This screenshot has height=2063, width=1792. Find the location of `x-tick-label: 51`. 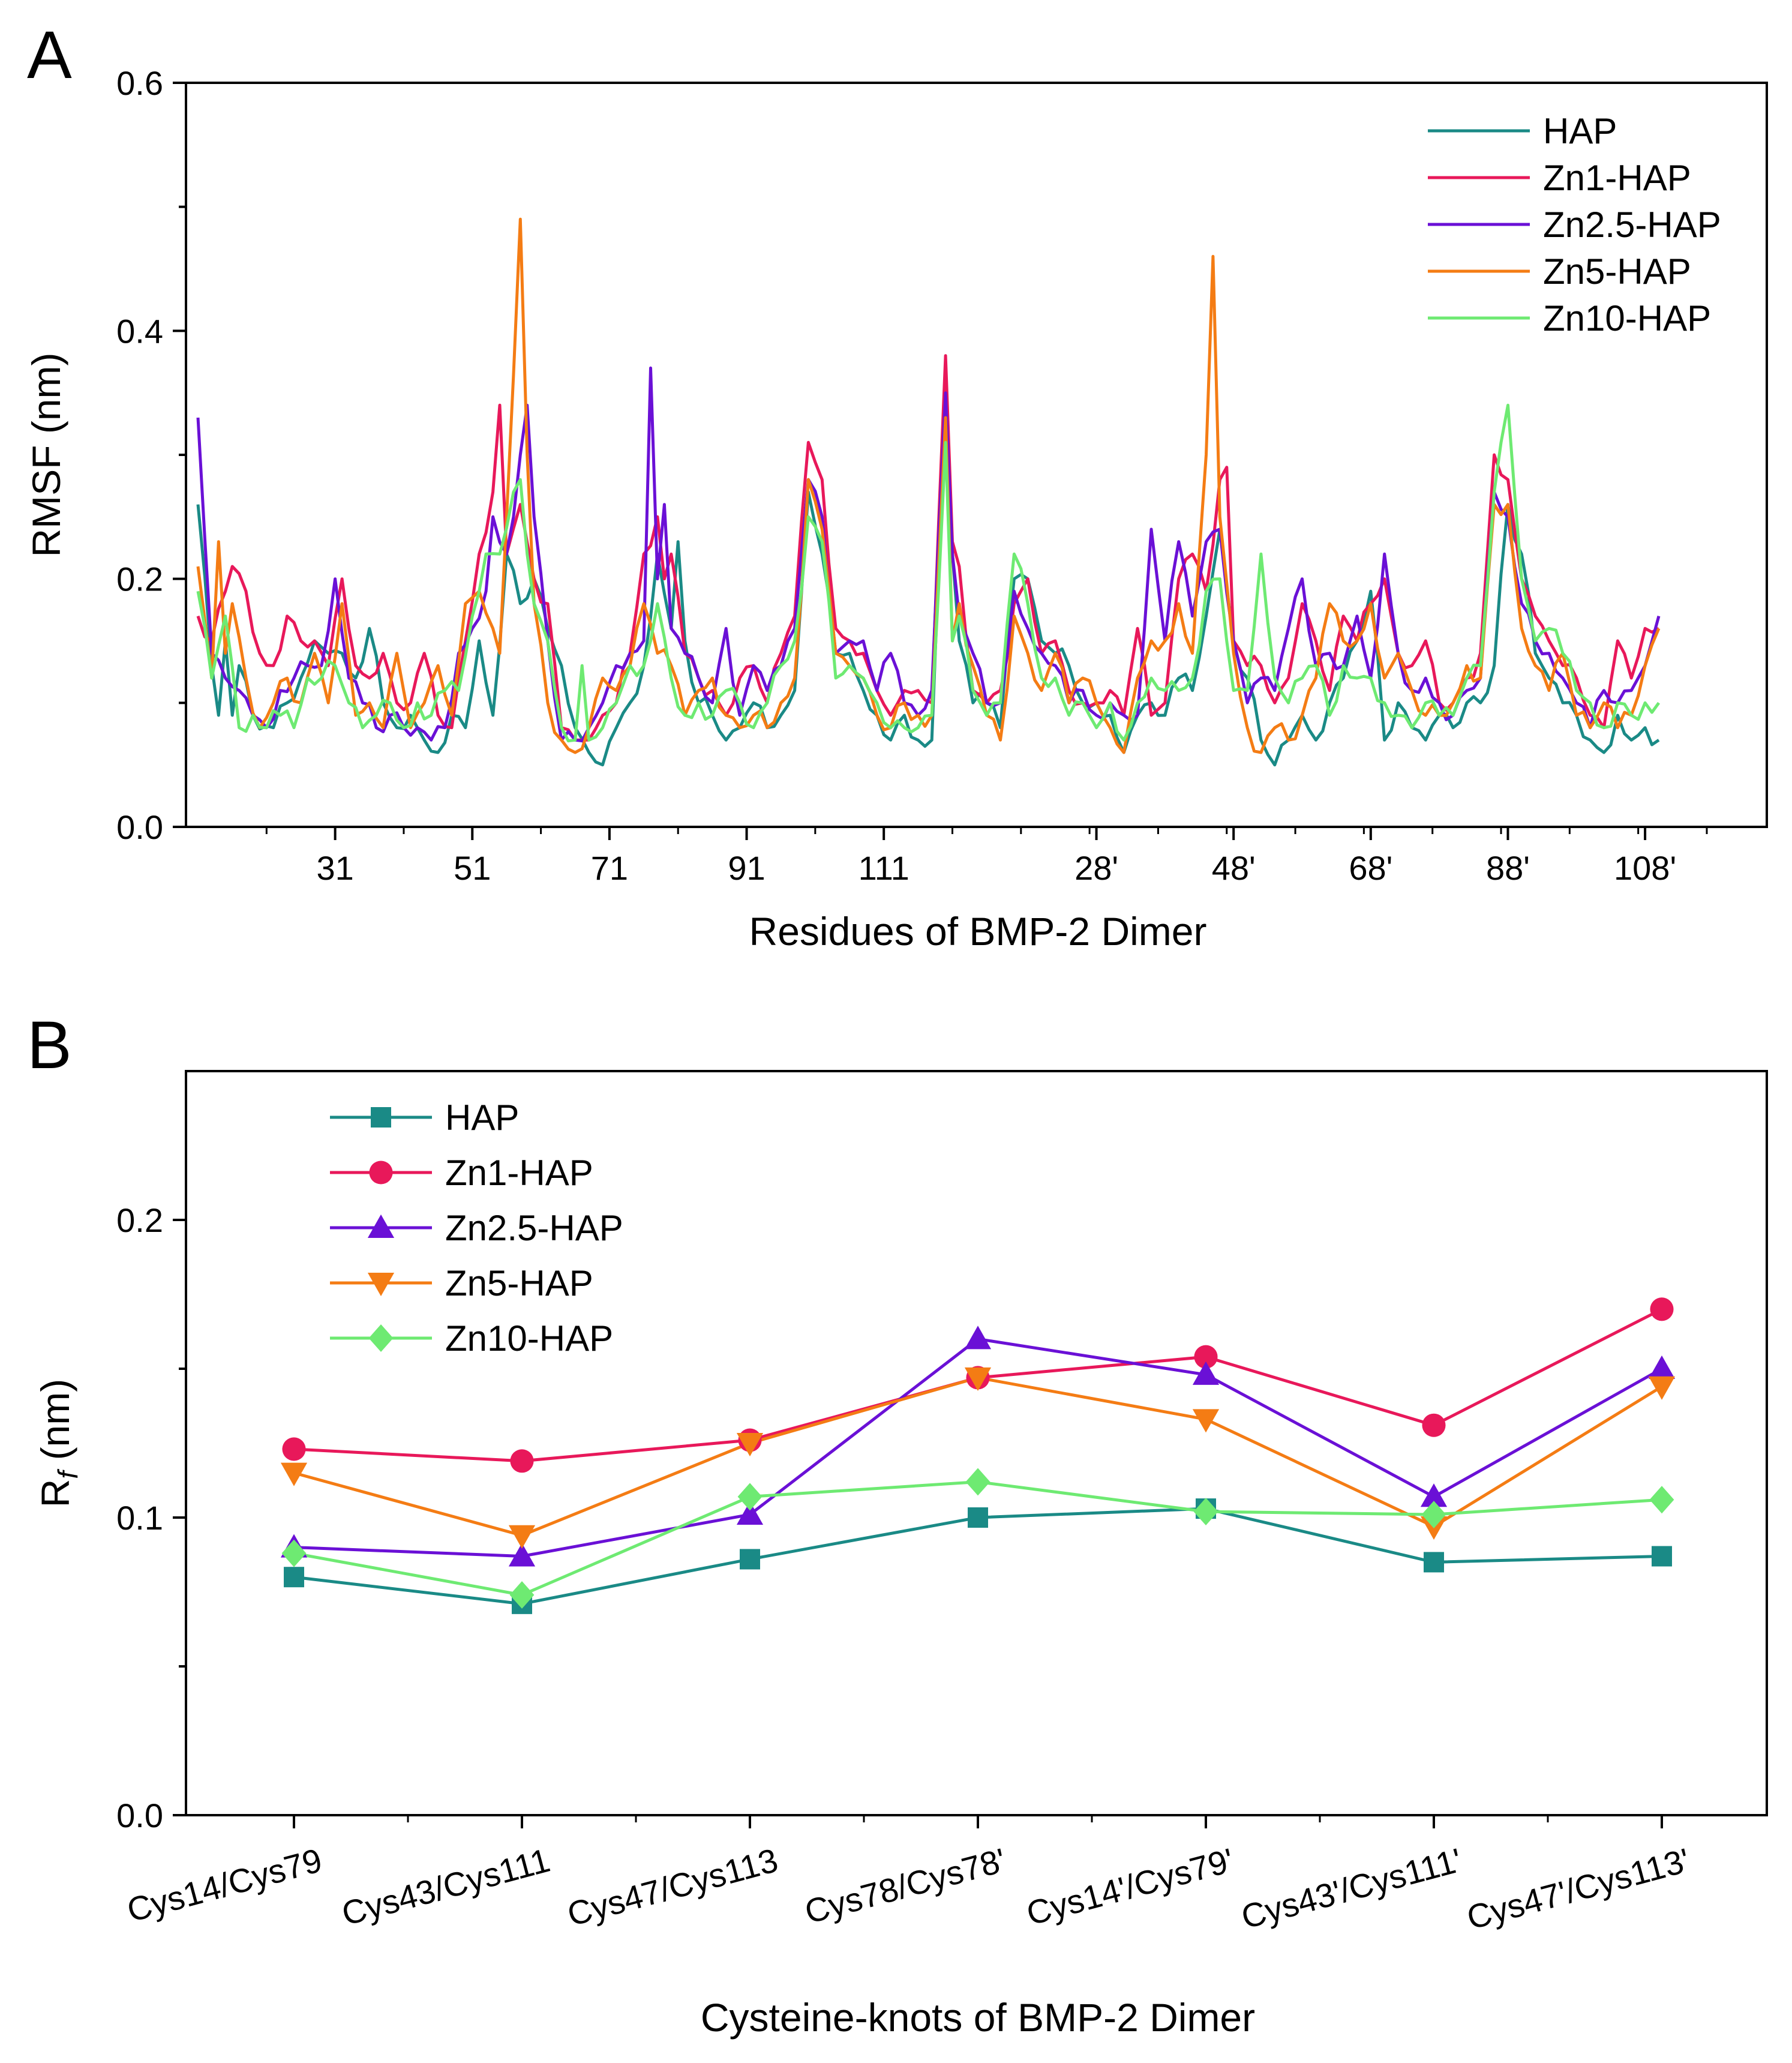

x-tick-label: 51 is located at coordinates (472, 868).